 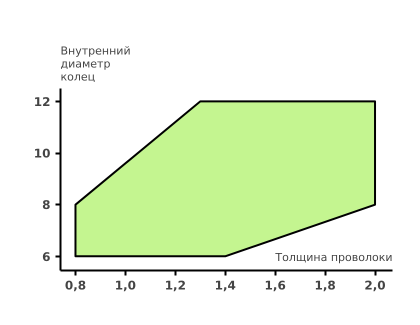 What do you see at coordinates (95, 64) in the screenshot?
I see `y-axis-title: Внутренний диаметр колец` at bounding box center [95, 64].